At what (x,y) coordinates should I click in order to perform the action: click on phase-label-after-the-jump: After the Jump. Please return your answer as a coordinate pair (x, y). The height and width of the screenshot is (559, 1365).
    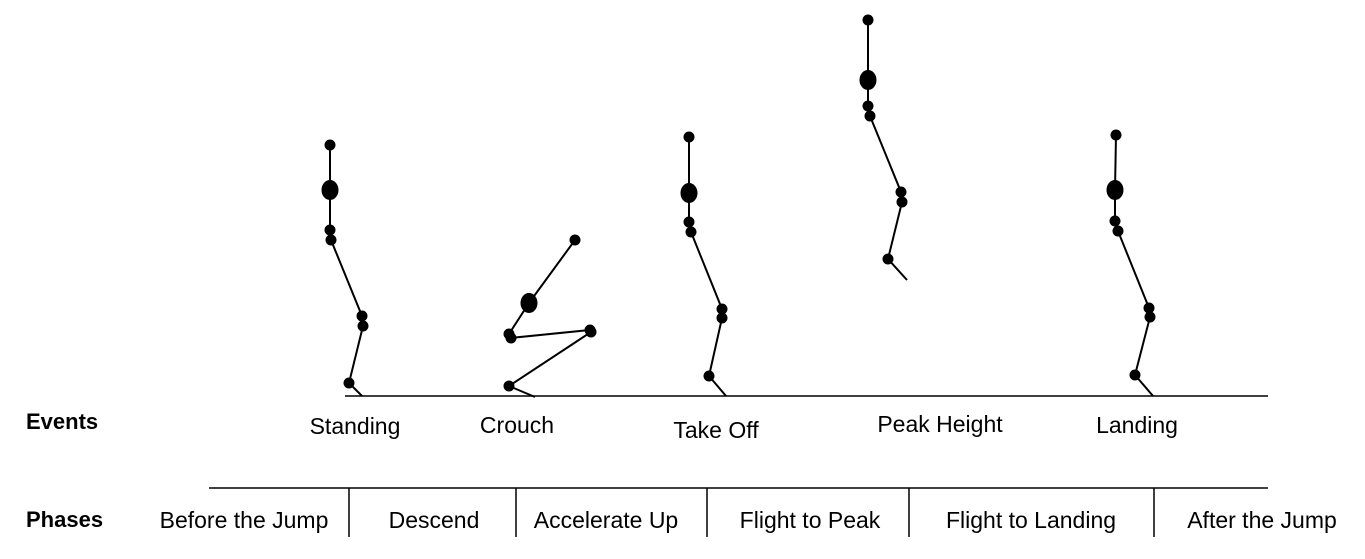
    Looking at the image, I should click on (1262, 520).